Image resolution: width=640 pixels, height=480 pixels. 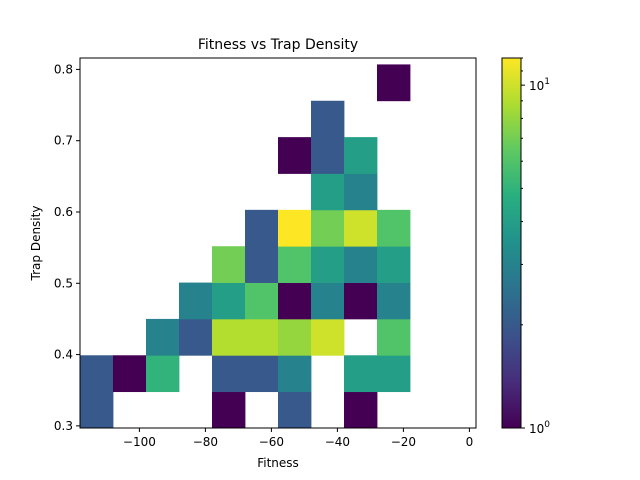 What do you see at coordinates (36, 244) in the screenshot?
I see `y-axis-label: Trap Density` at bounding box center [36, 244].